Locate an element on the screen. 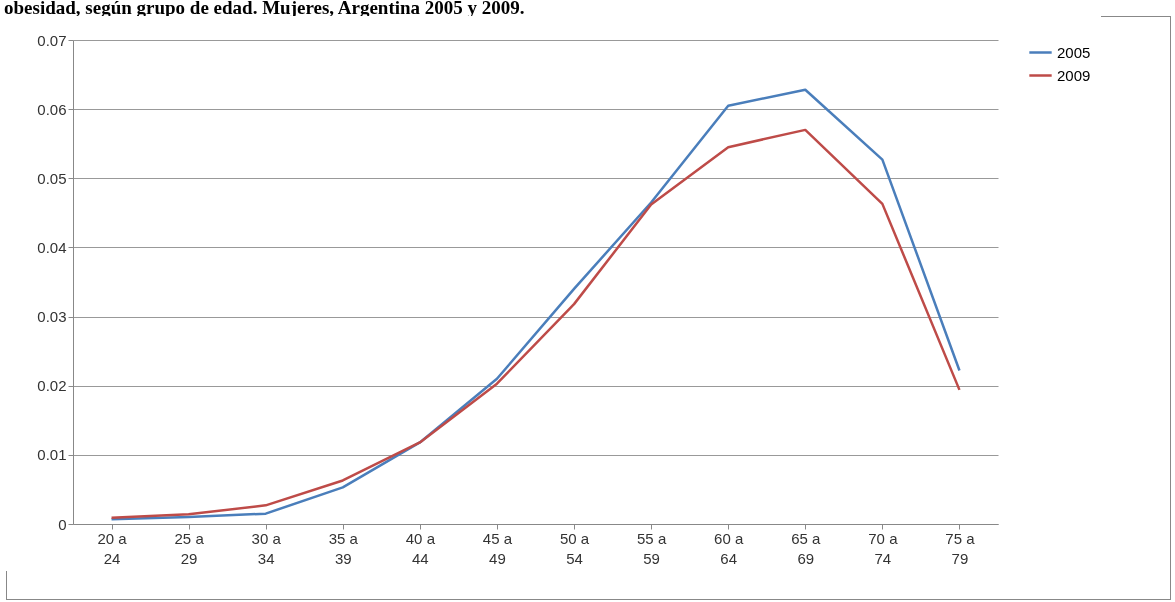  y-tick-label: 0 is located at coordinates (62, 524).